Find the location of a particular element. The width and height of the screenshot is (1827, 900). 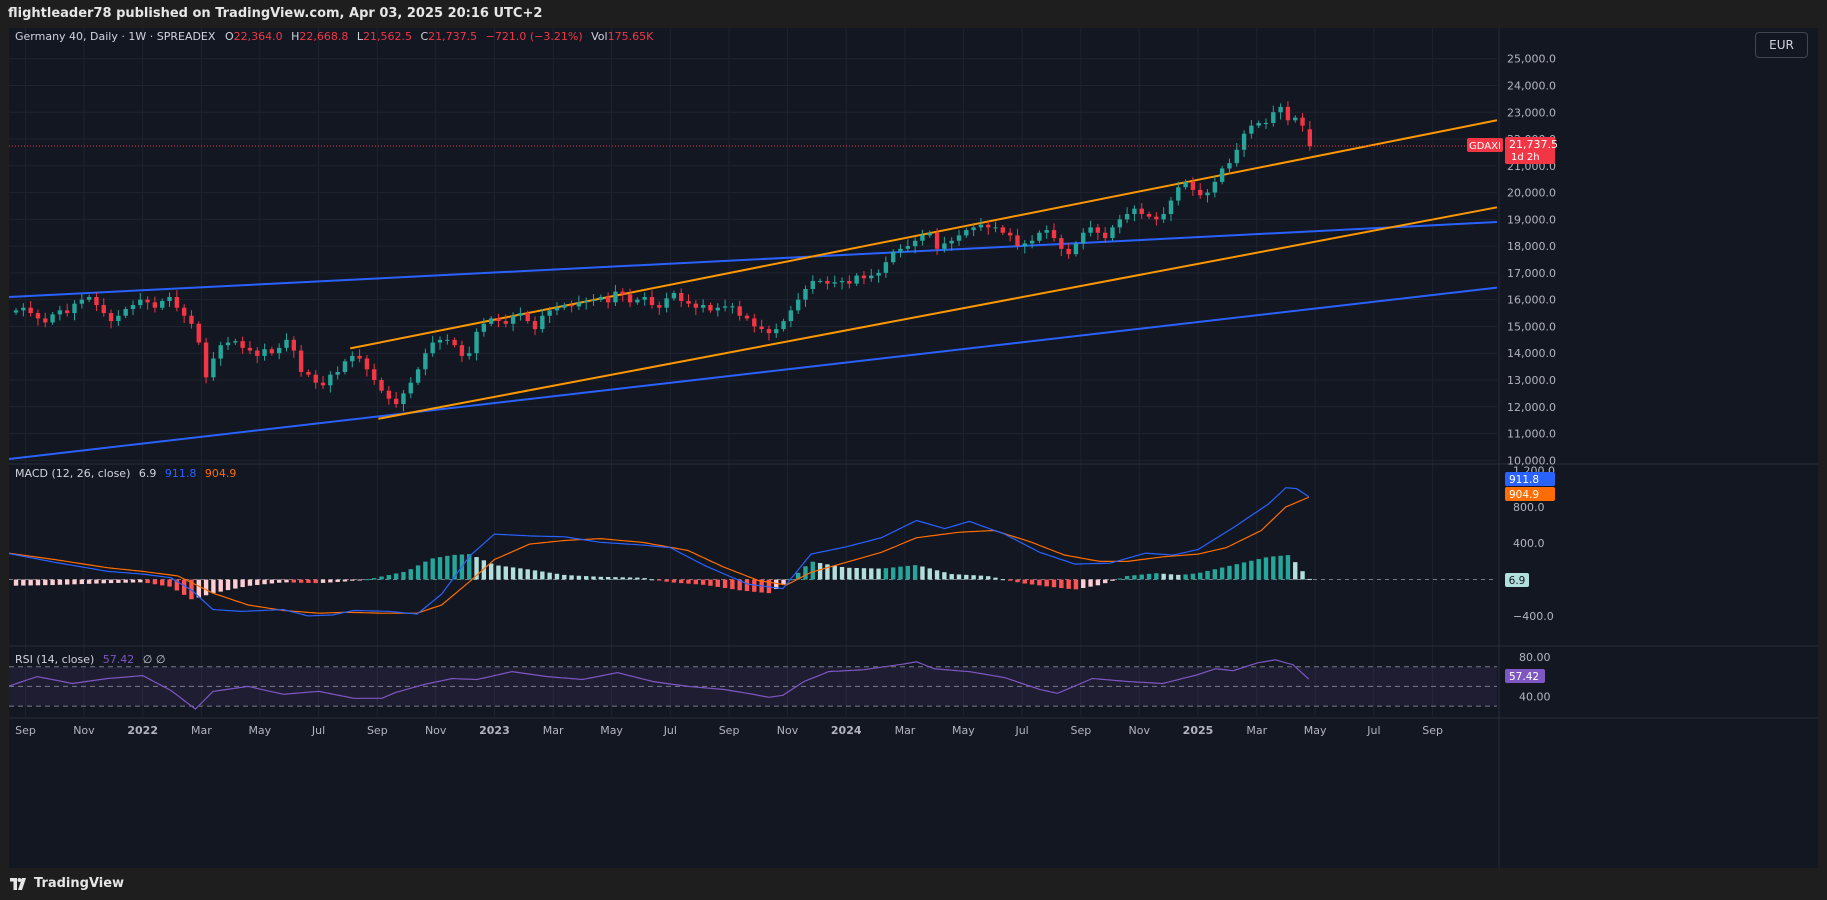

last-price-badge is located at coordinates (1530, 150).